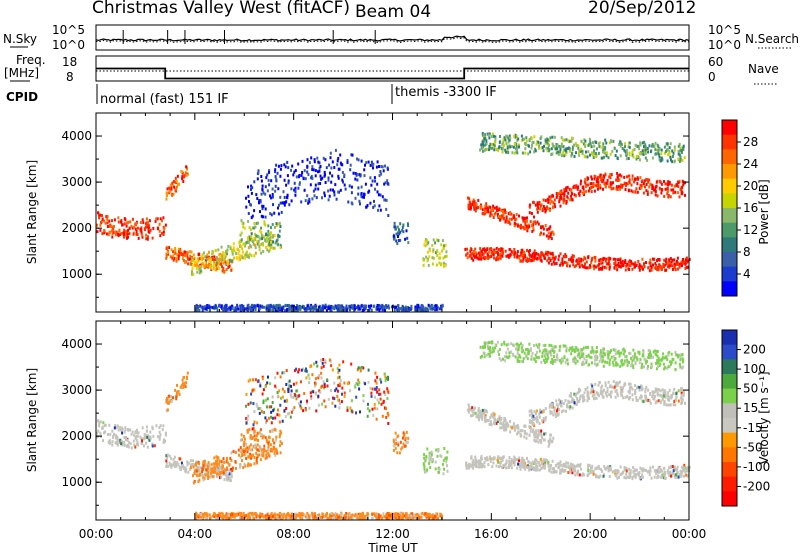 The image size is (800, 554). What do you see at coordinates (249, 37) in the screenshot?
I see `noise-spikes` at bounding box center [249, 37].